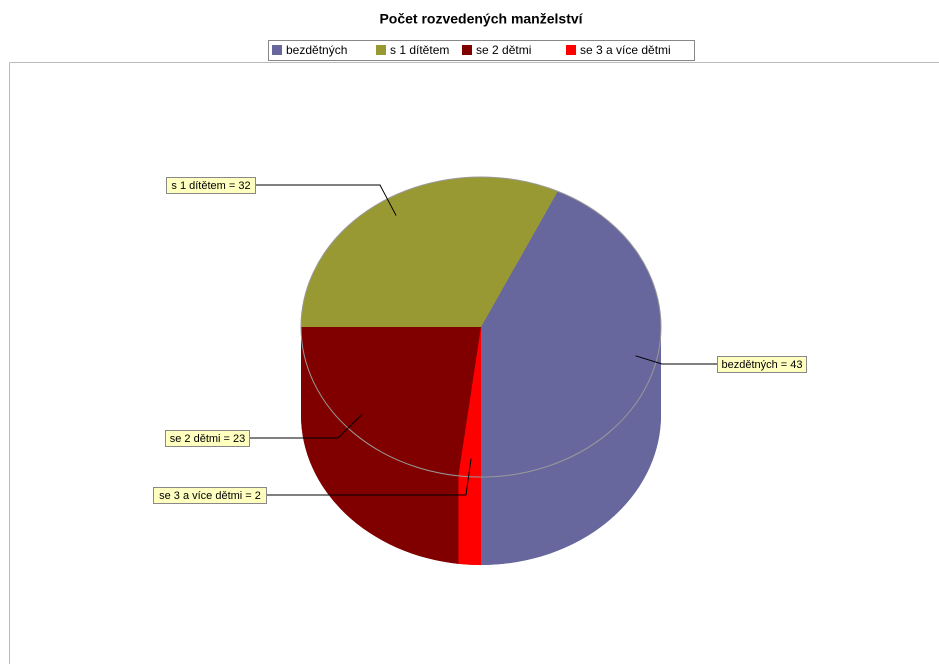 Image resolution: width=939 pixels, height=664 pixels. What do you see at coordinates (419, 50) in the screenshot?
I see `legend-label: s 1 dítětem` at bounding box center [419, 50].